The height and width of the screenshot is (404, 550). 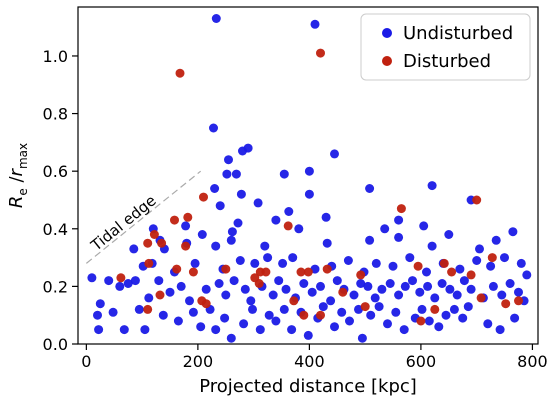 What do you see at coordinates (447, 61) in the screenshot?
I see `legend-label-disturbed: Disturbed` at bounding box center [447, 61].